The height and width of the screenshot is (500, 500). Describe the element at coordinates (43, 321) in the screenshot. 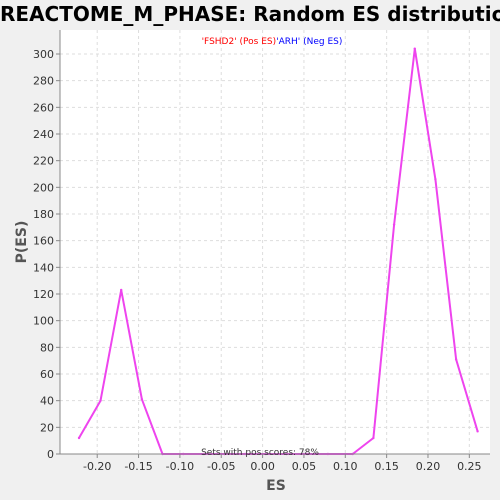

I see `y-tick-label: 100` at that location.